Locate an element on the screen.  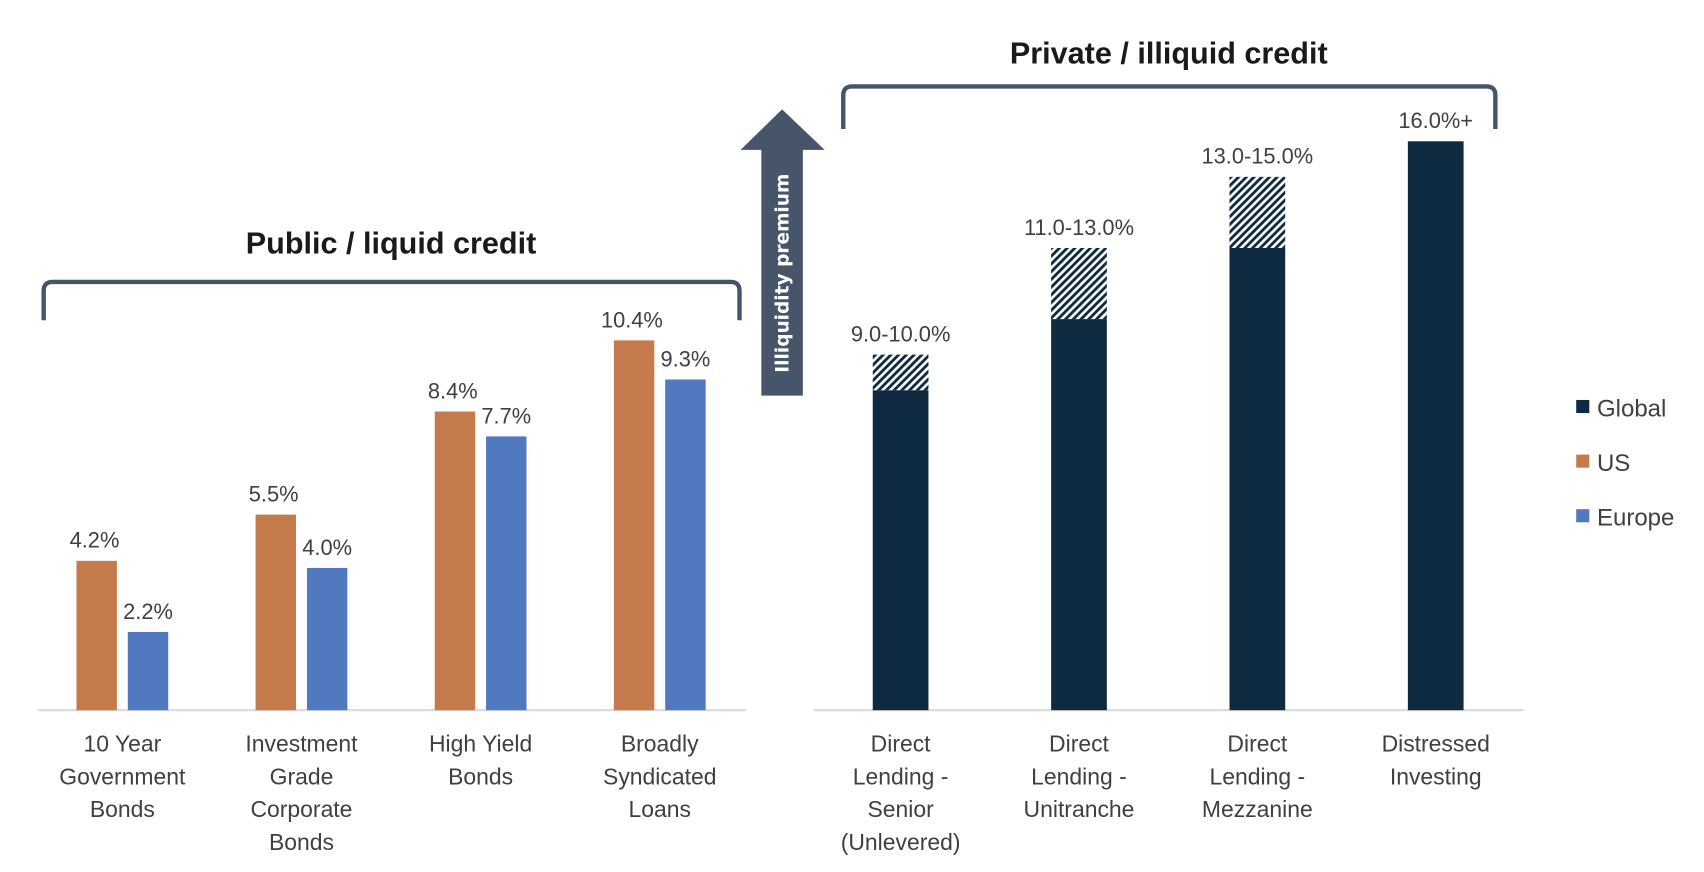
arrow-label: Illiquidity premium is located at coordinates (783, 273).